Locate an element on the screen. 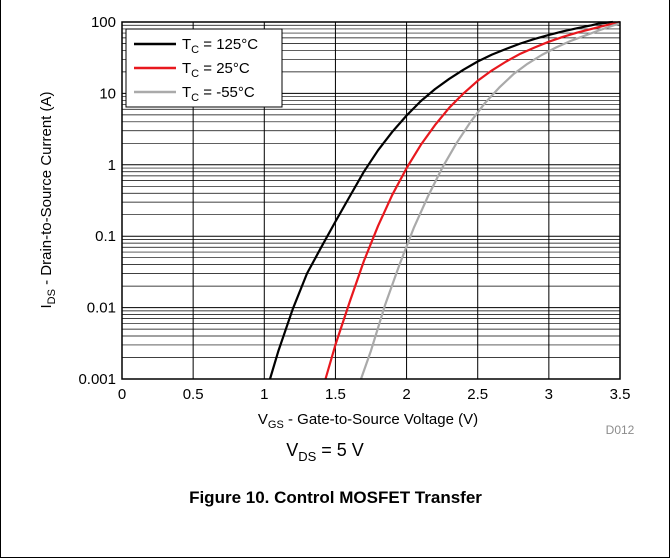 Image resolution: width=671 pixels, height=558 pixels. x-tick-label: 2.5 is located at coordinates (477, 394).